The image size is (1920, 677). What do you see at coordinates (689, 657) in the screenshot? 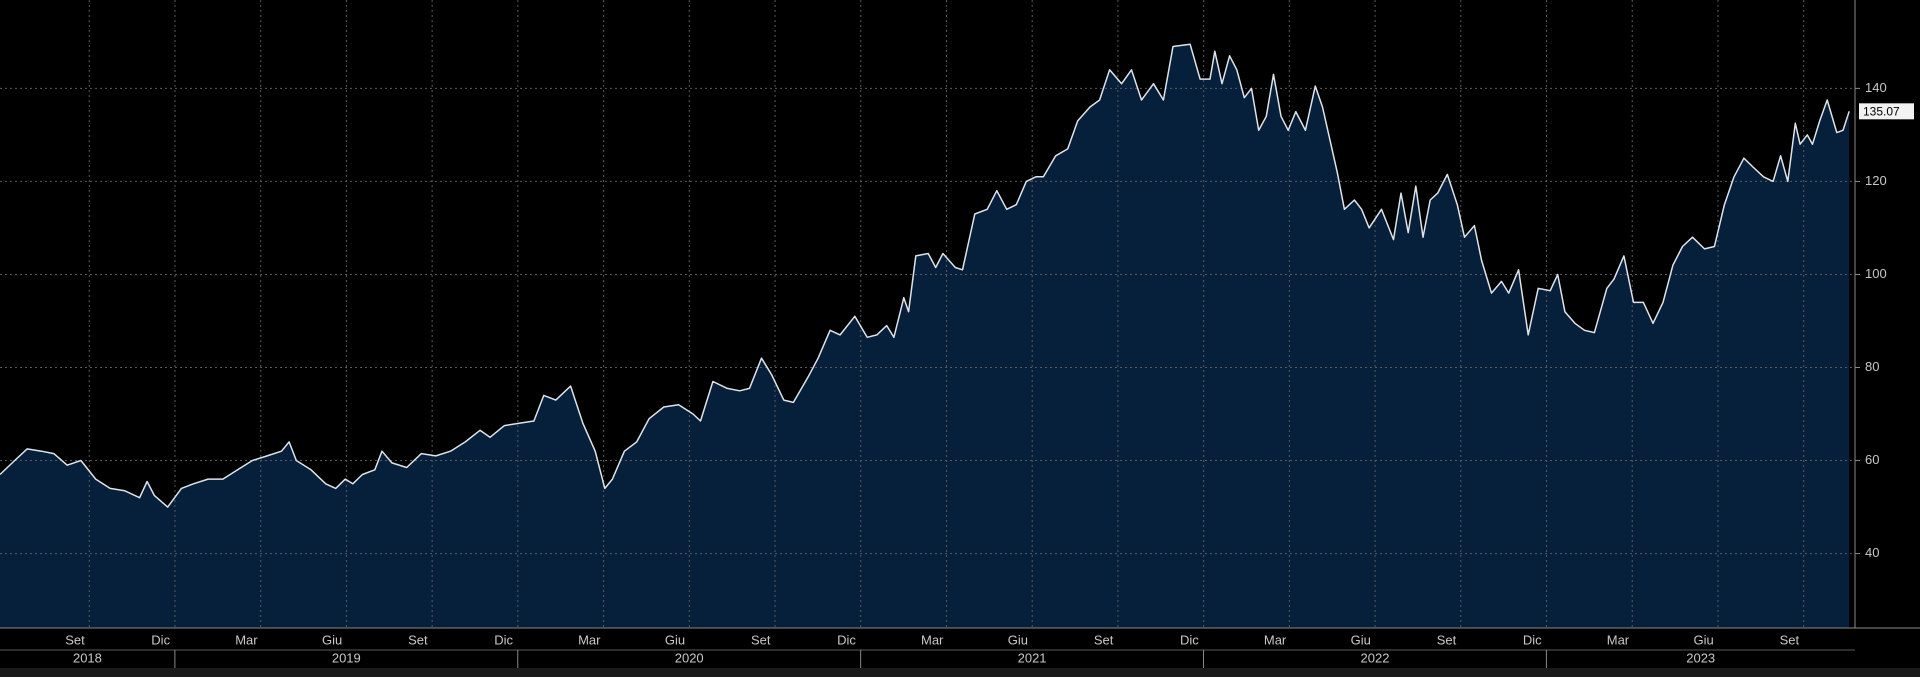
I see `year-label: 2020` at bounding box center [689, 657].